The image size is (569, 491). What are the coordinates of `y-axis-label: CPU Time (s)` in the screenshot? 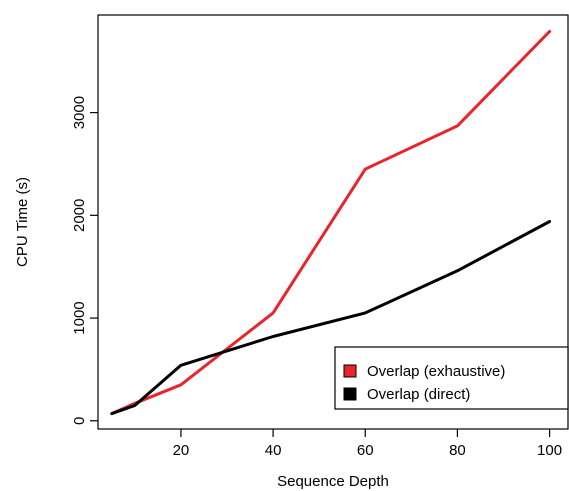 It's located at (22, 222).